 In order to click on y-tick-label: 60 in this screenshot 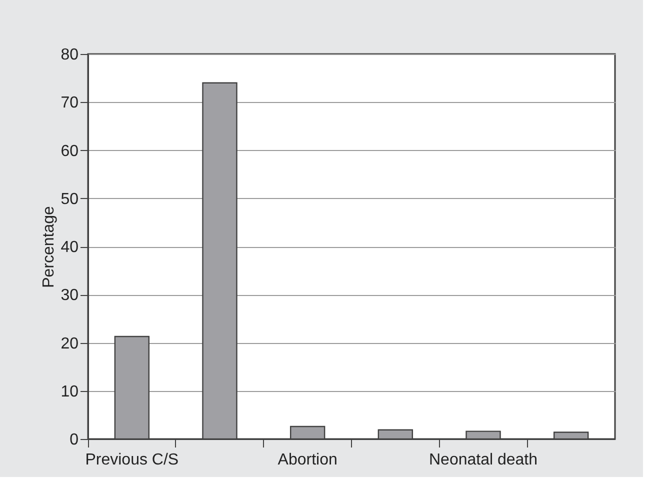, I will do `click(69, 151)`.